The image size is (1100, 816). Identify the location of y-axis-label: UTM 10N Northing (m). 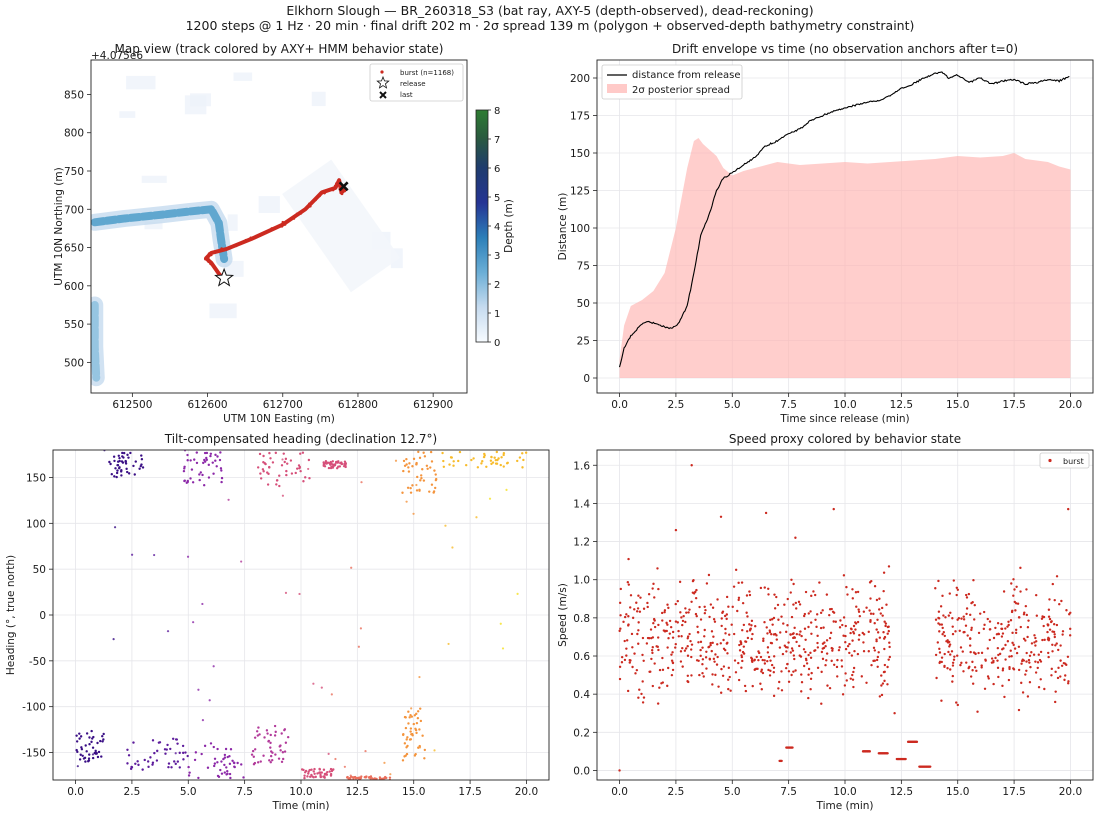
(59, 226).